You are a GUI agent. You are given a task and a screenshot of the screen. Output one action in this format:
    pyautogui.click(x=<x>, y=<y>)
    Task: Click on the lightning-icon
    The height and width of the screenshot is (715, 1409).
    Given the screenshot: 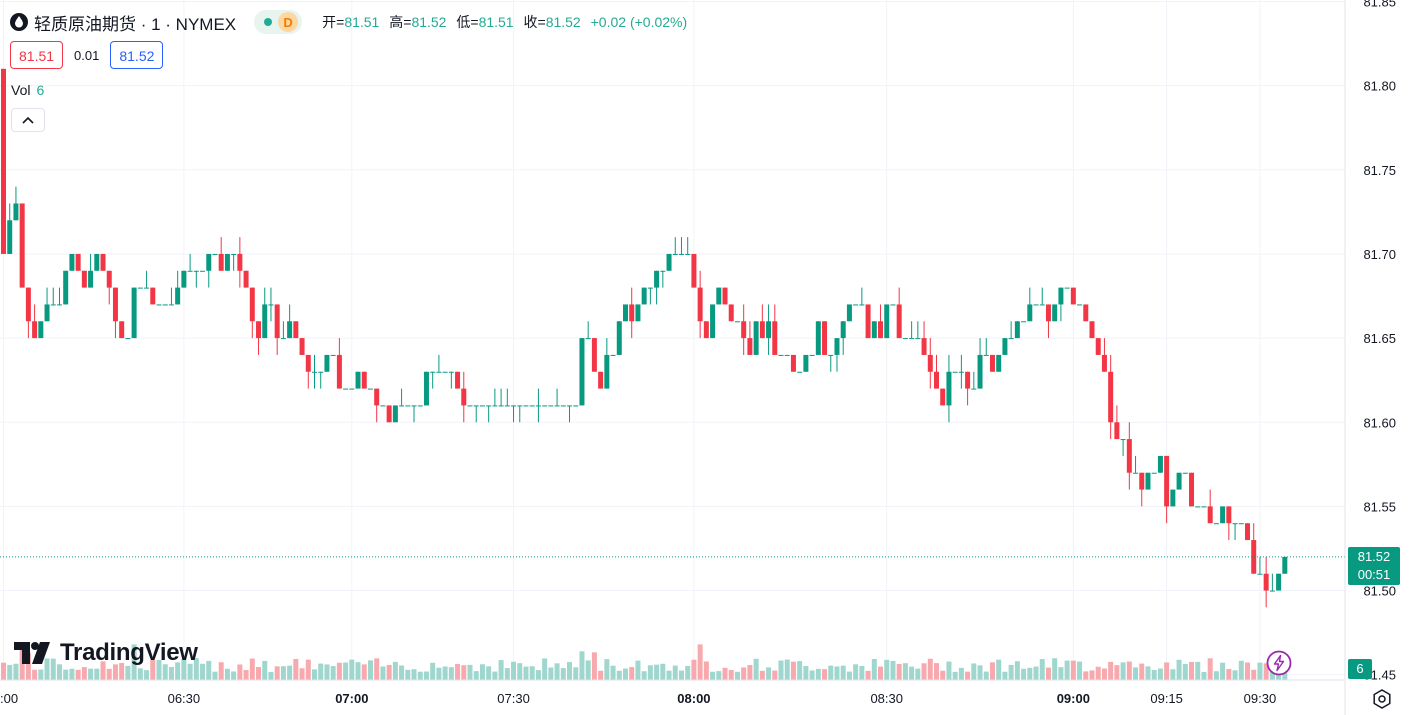 What is the action you would take?
    pyautogui.click(x=1279, y=663)
    